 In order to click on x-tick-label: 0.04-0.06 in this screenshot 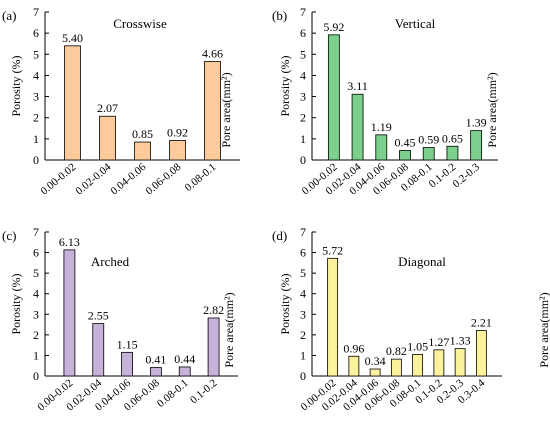, I will do `click(128, 179)`.